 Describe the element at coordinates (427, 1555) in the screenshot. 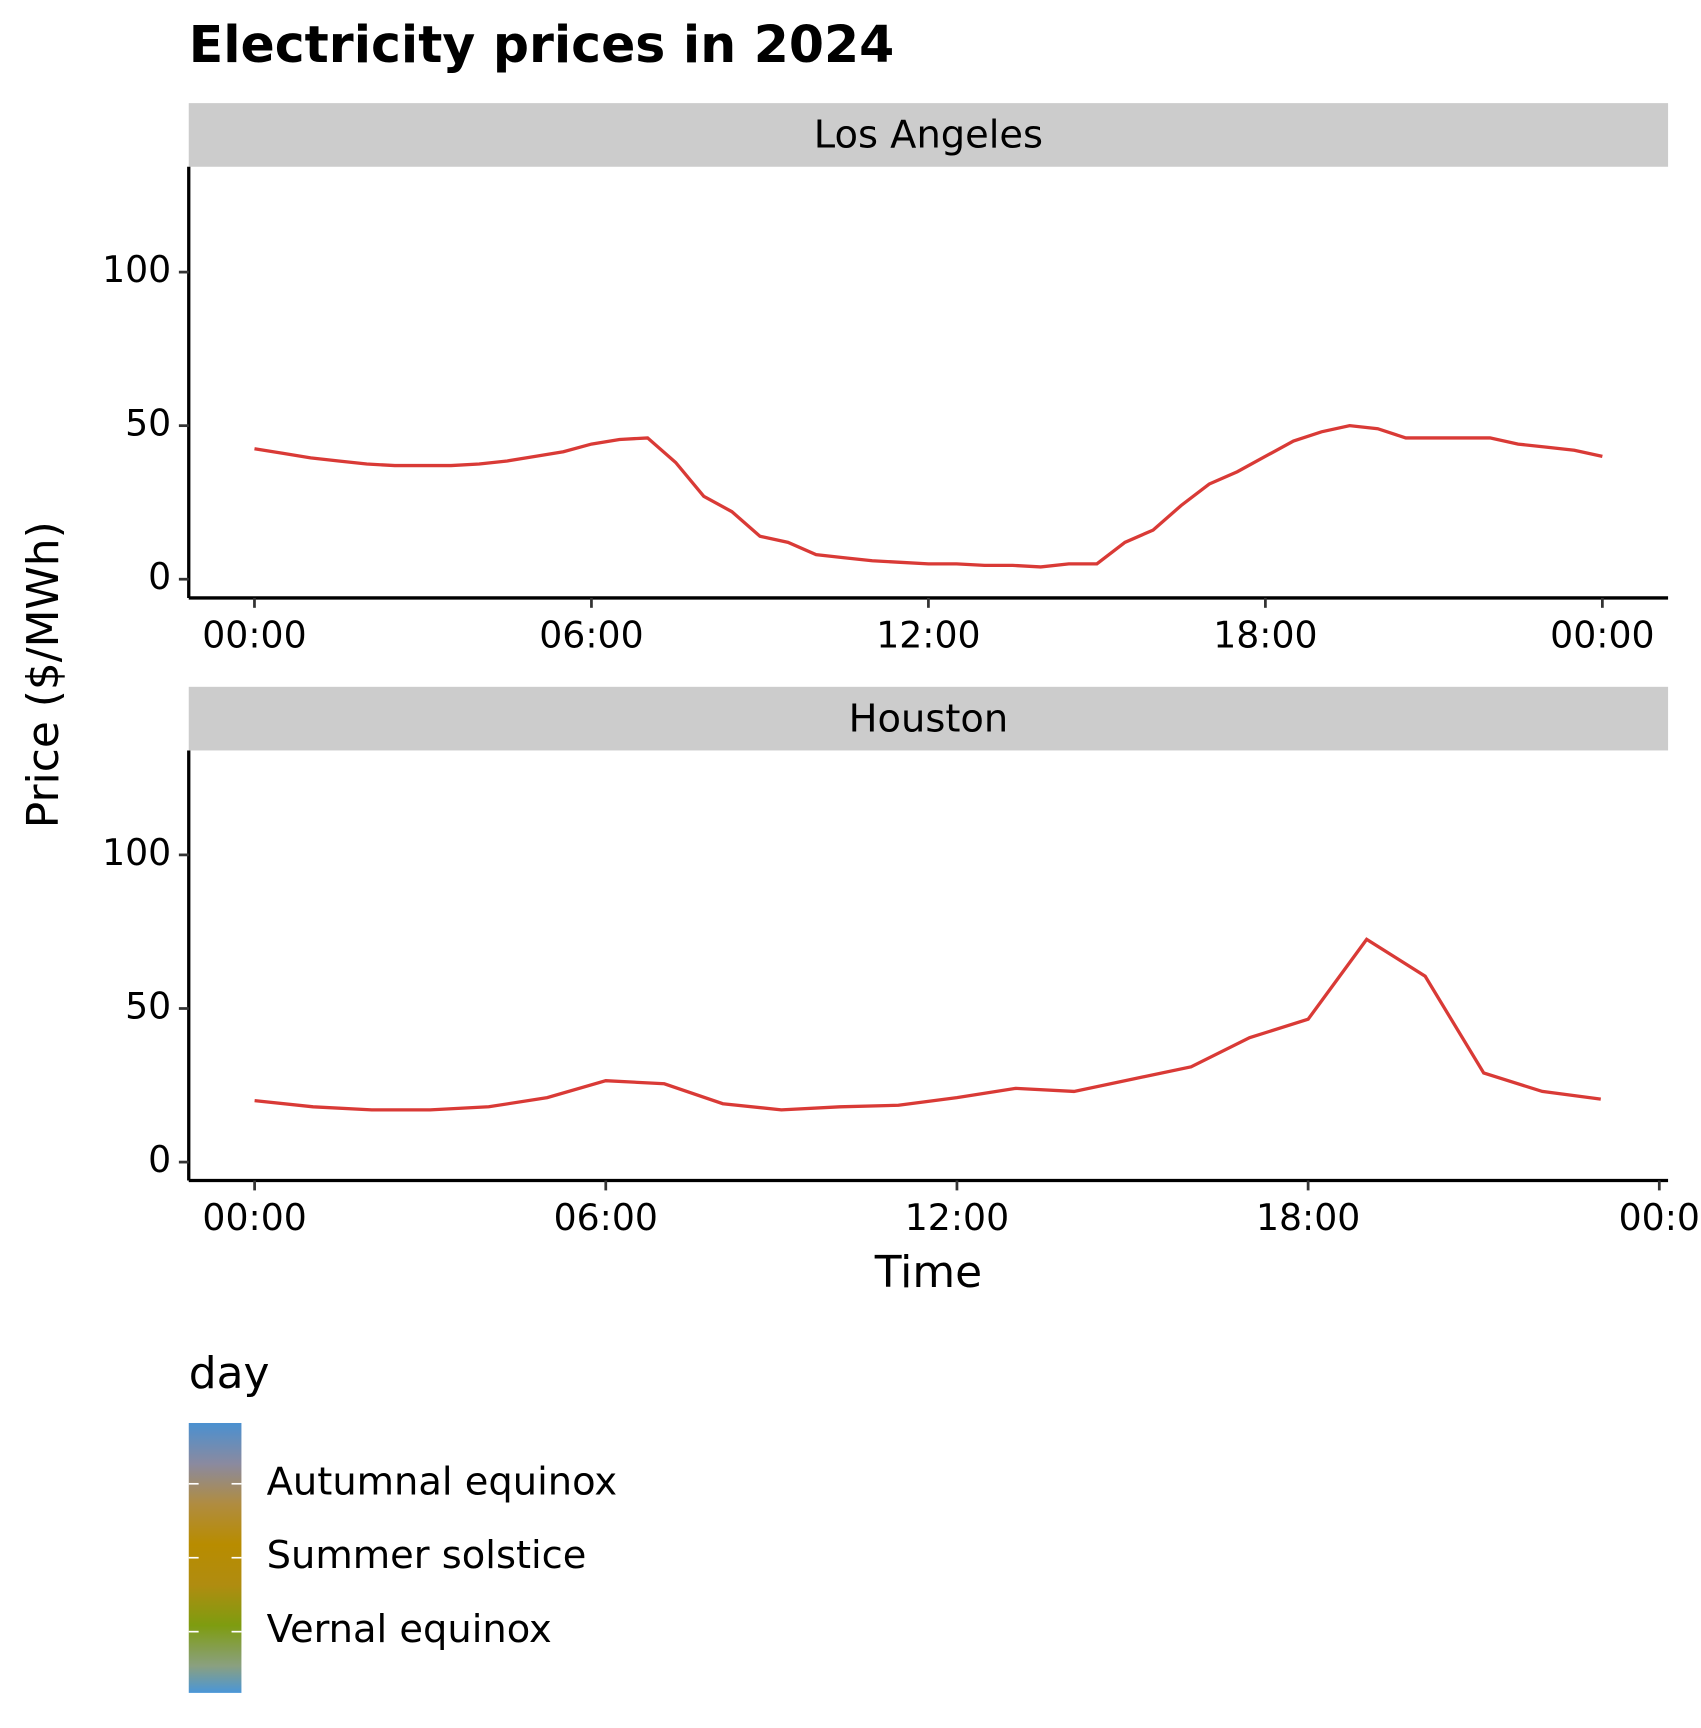

I see `legend-label: Summer solstice` at that location.